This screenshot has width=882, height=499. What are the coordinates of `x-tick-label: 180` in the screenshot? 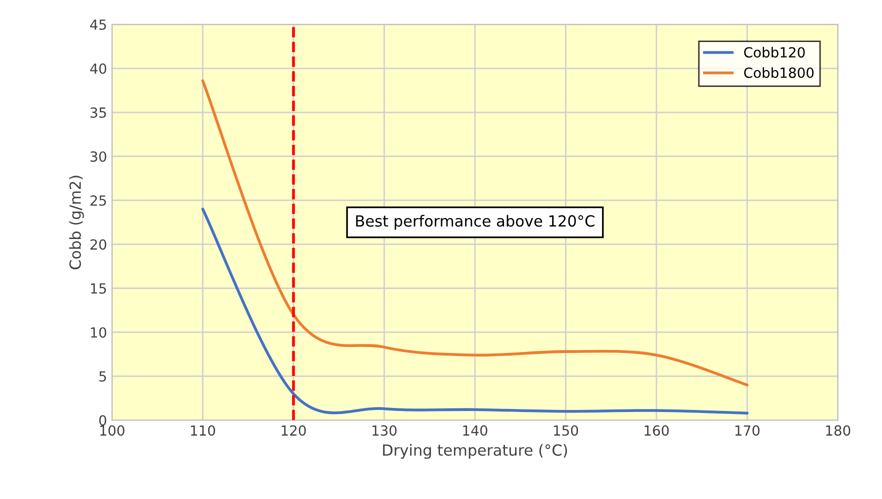 It's located at (838, 430).